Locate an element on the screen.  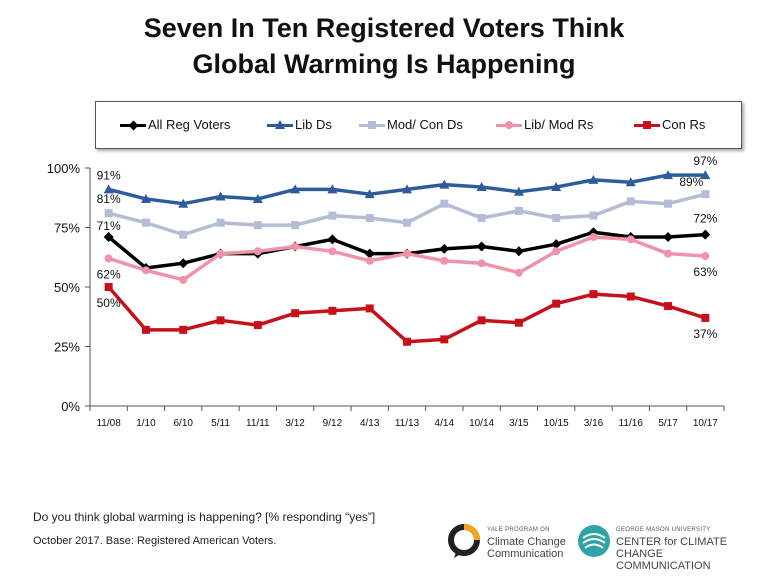
data-label-libd: 97% is located at coordinates (705, 161).